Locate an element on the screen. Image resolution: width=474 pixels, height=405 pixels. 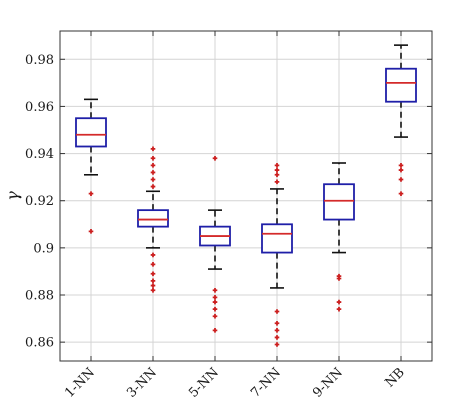
y-tick-label: 0.86 is located at coordinates (39, 343).